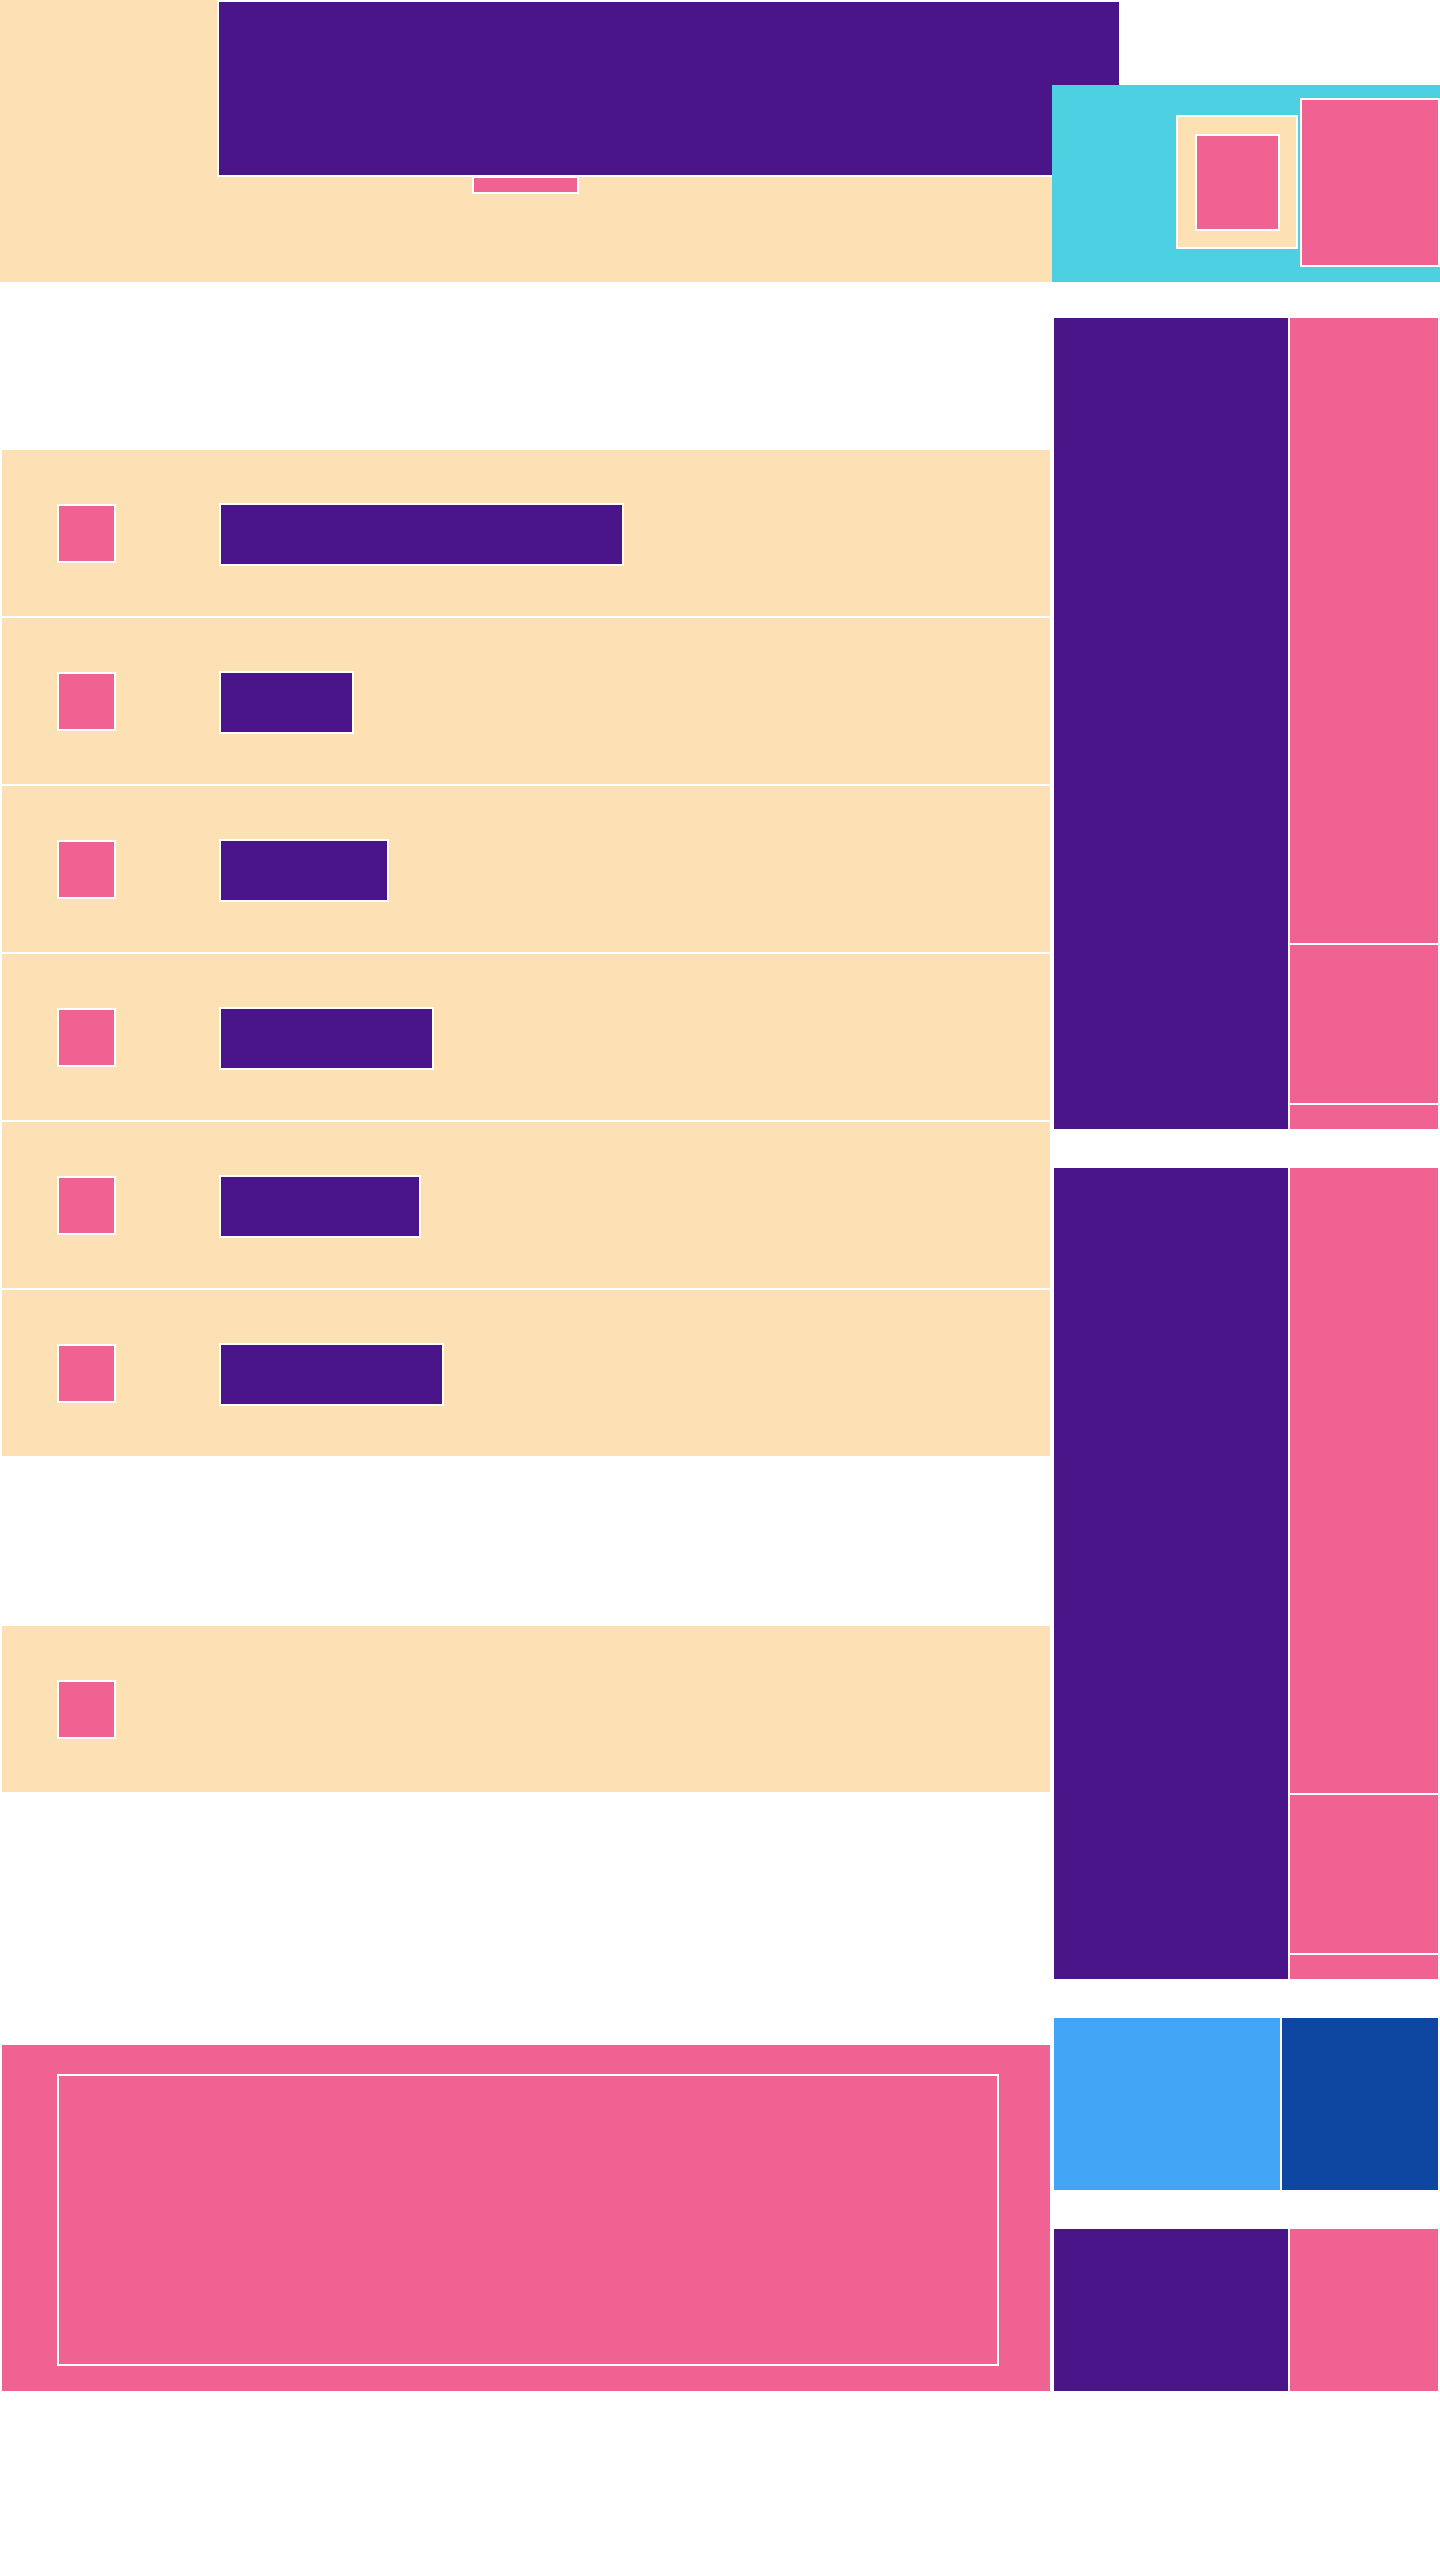 This screenshot has height=2560, width=1440. Describe the element at coordinates (1364, 1024) in the screenshot. I see `side-panel-1-secondary` at that location.